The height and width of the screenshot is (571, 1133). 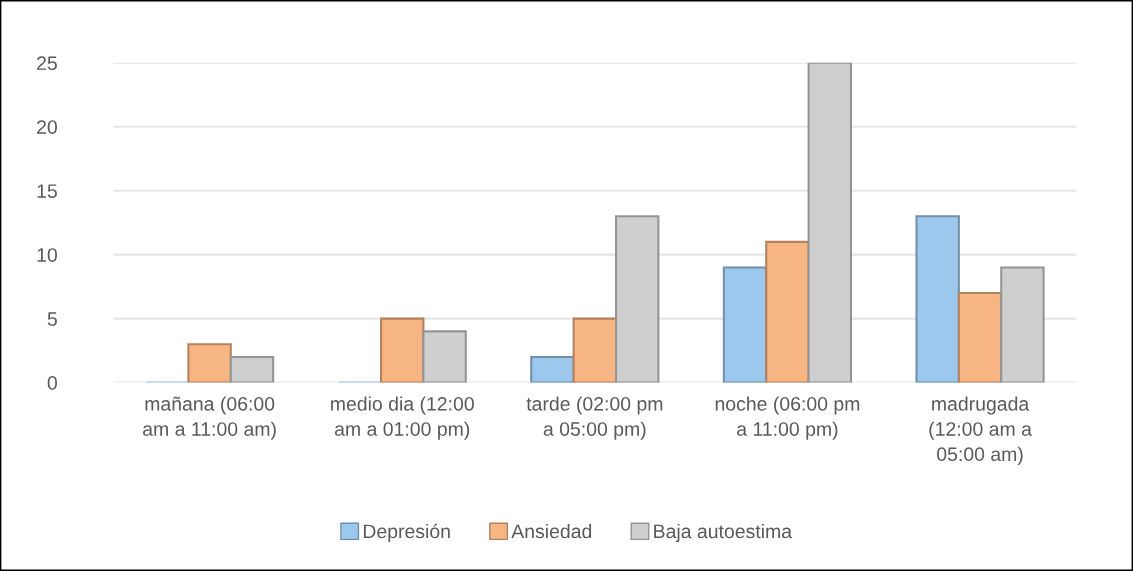 I want to click on x-tick-label: noche (06:00 pm a 11:00 pm), so click(x=787, y=418).